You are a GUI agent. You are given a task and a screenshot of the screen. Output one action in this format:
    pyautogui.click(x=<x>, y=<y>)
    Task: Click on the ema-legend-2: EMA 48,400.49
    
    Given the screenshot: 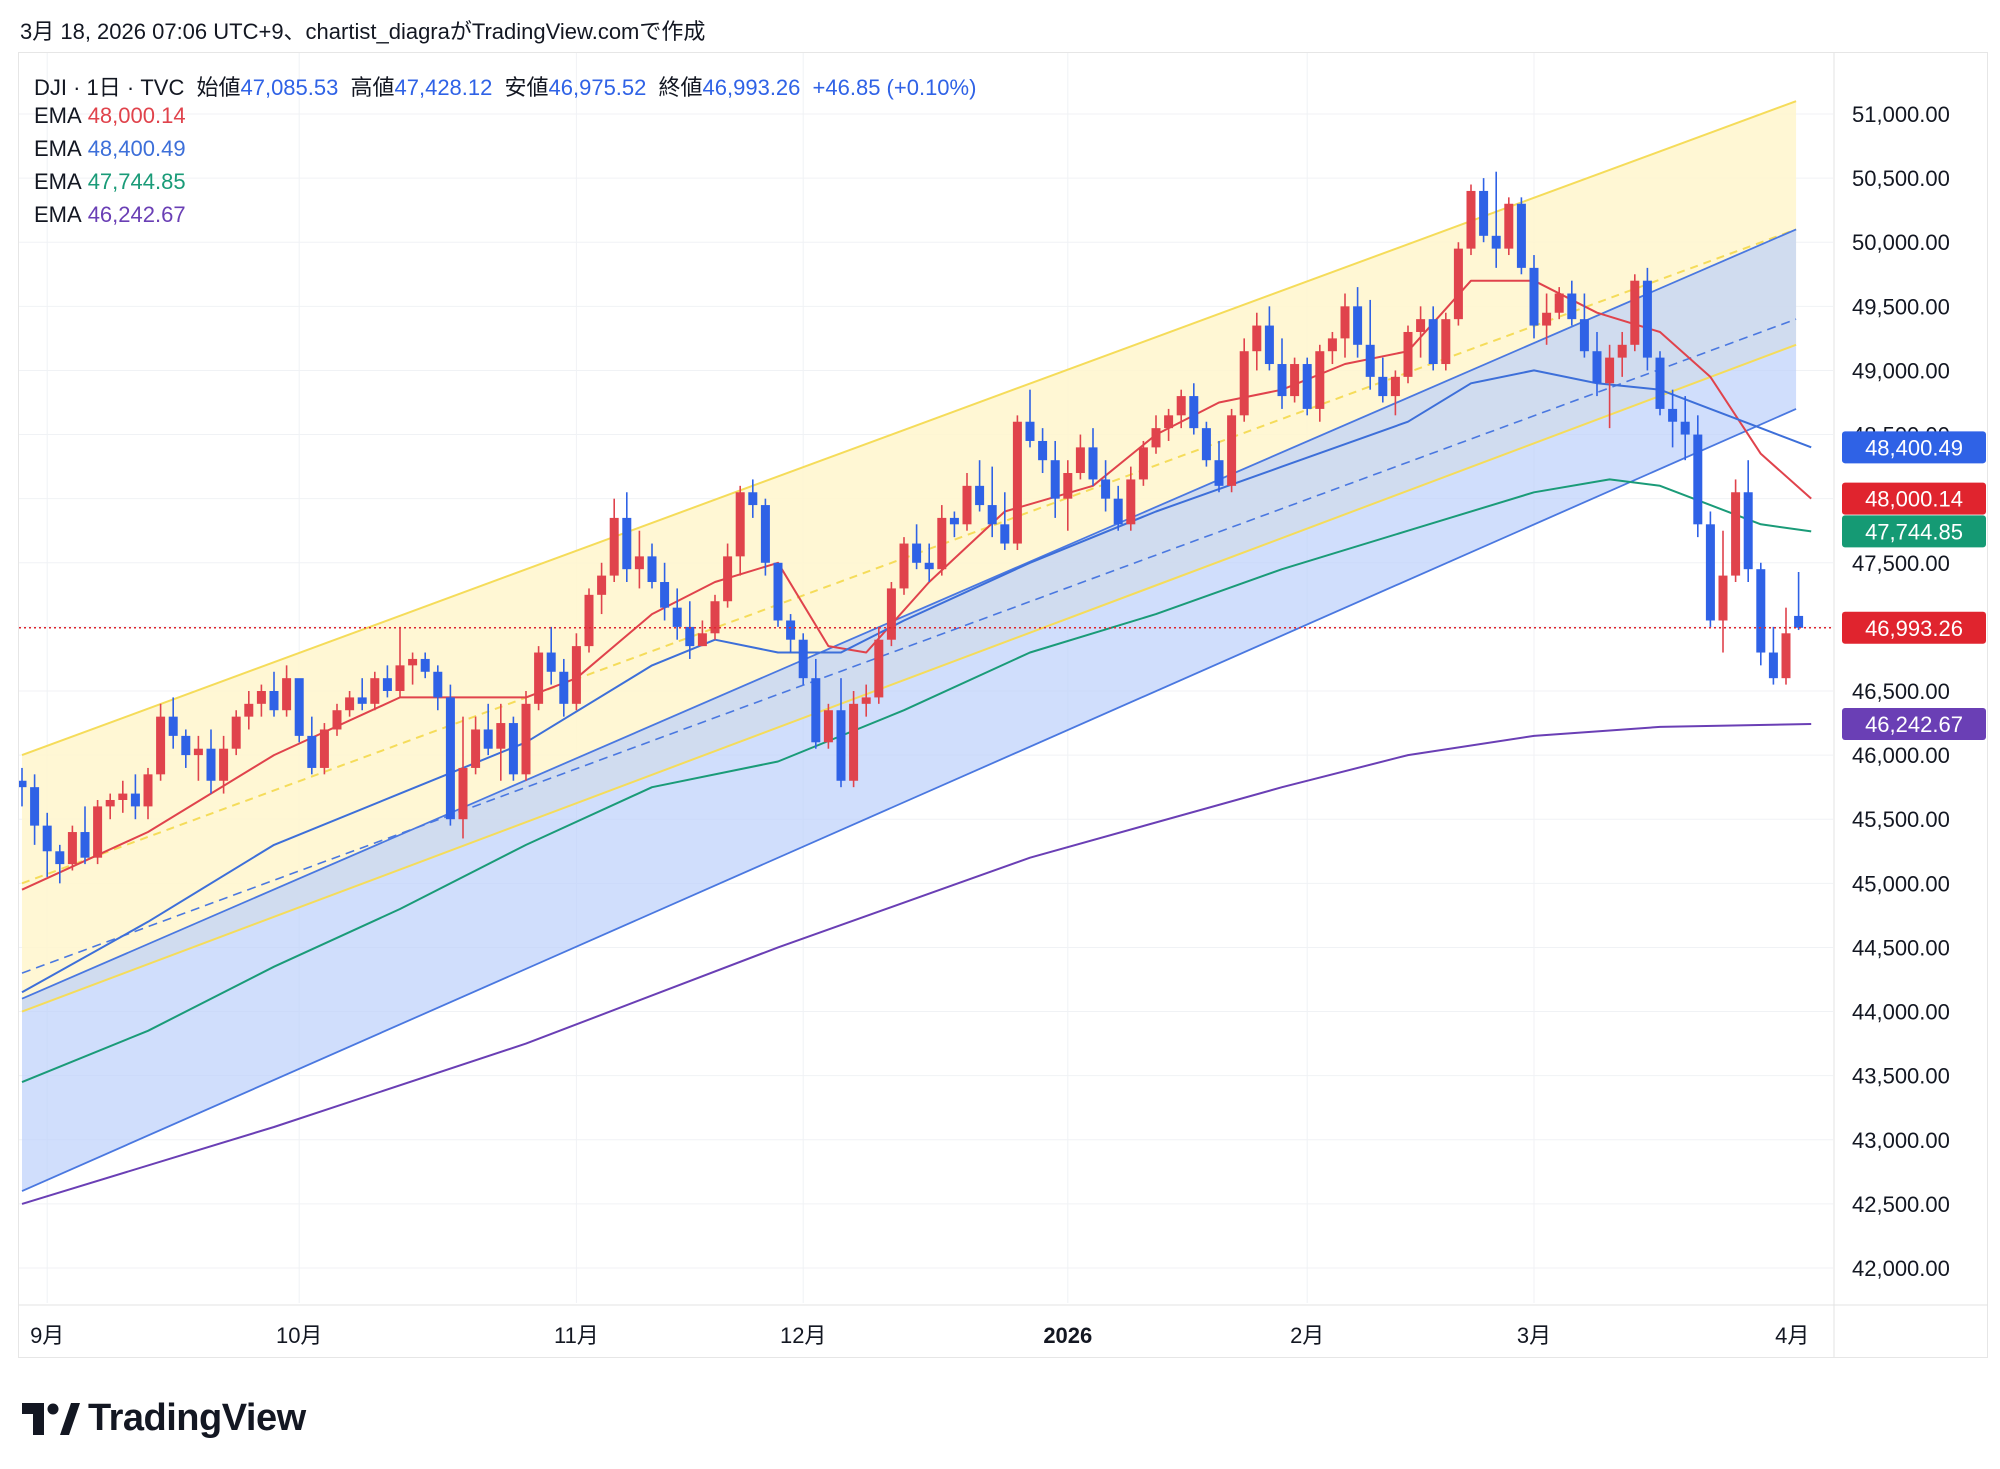 What is the action you would take?
    pyautogui.click(x=113, y=149)
    